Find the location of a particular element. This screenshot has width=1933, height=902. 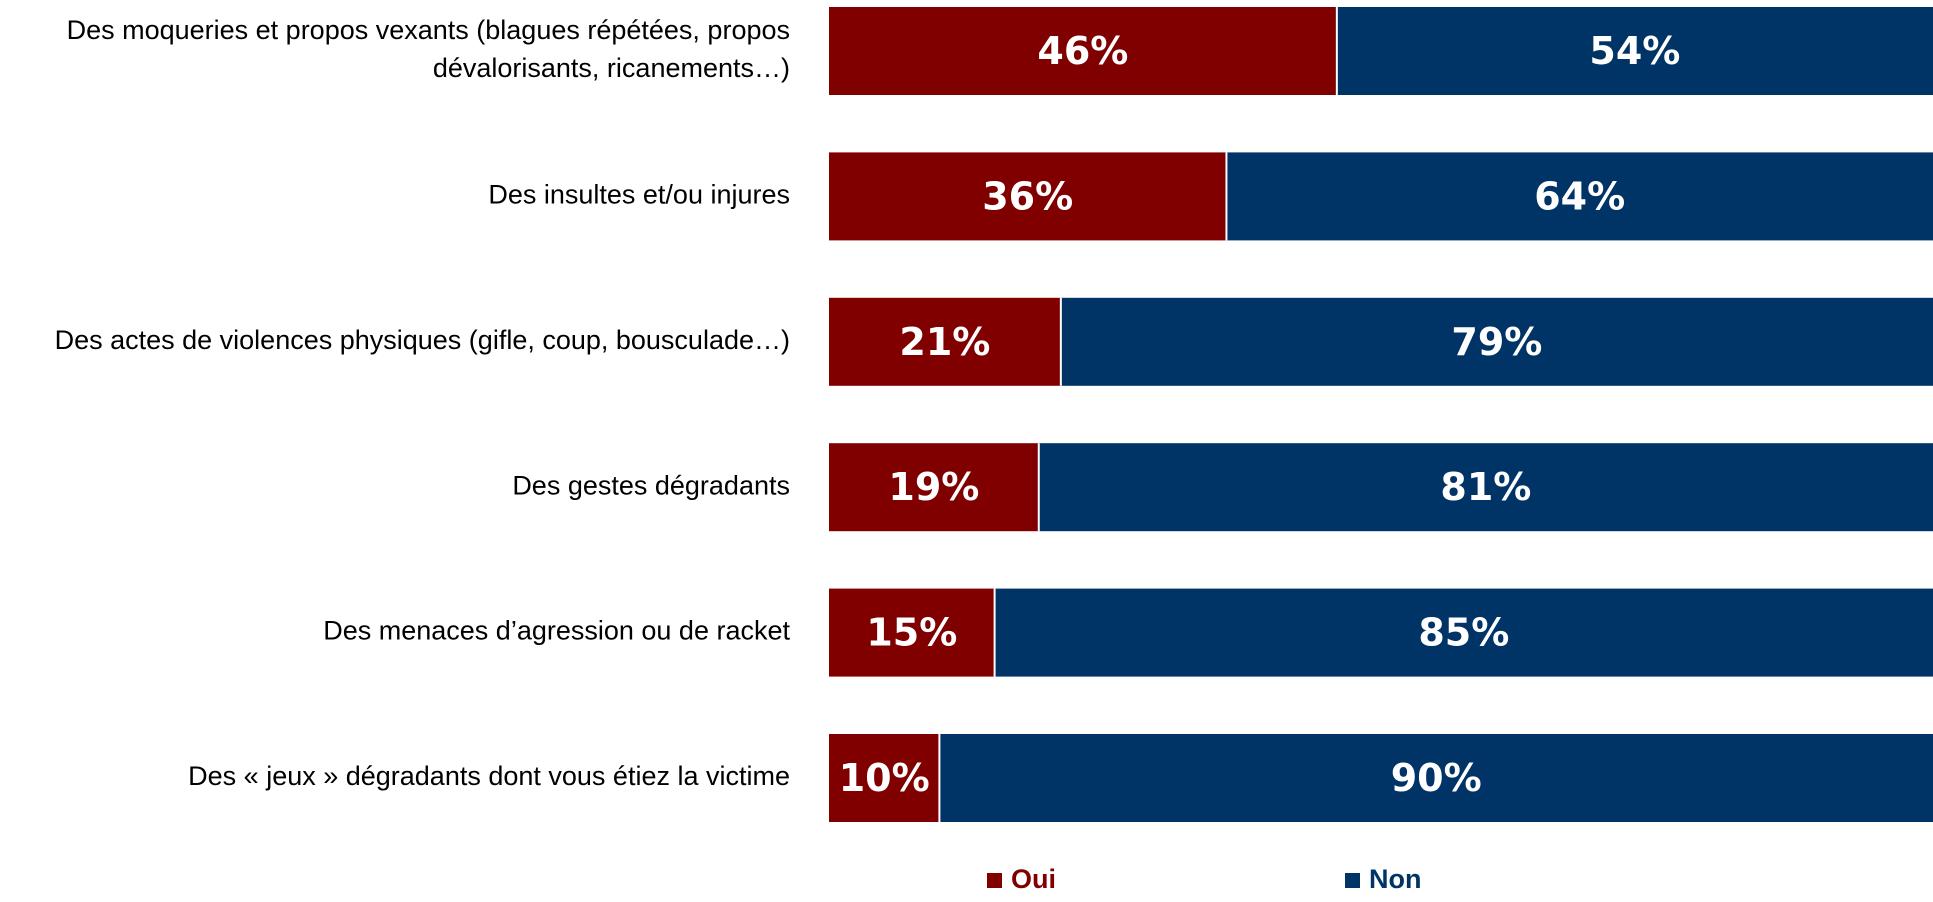

category-label-line: Des insultes et/ou injures is located at coordinates (639, 195).